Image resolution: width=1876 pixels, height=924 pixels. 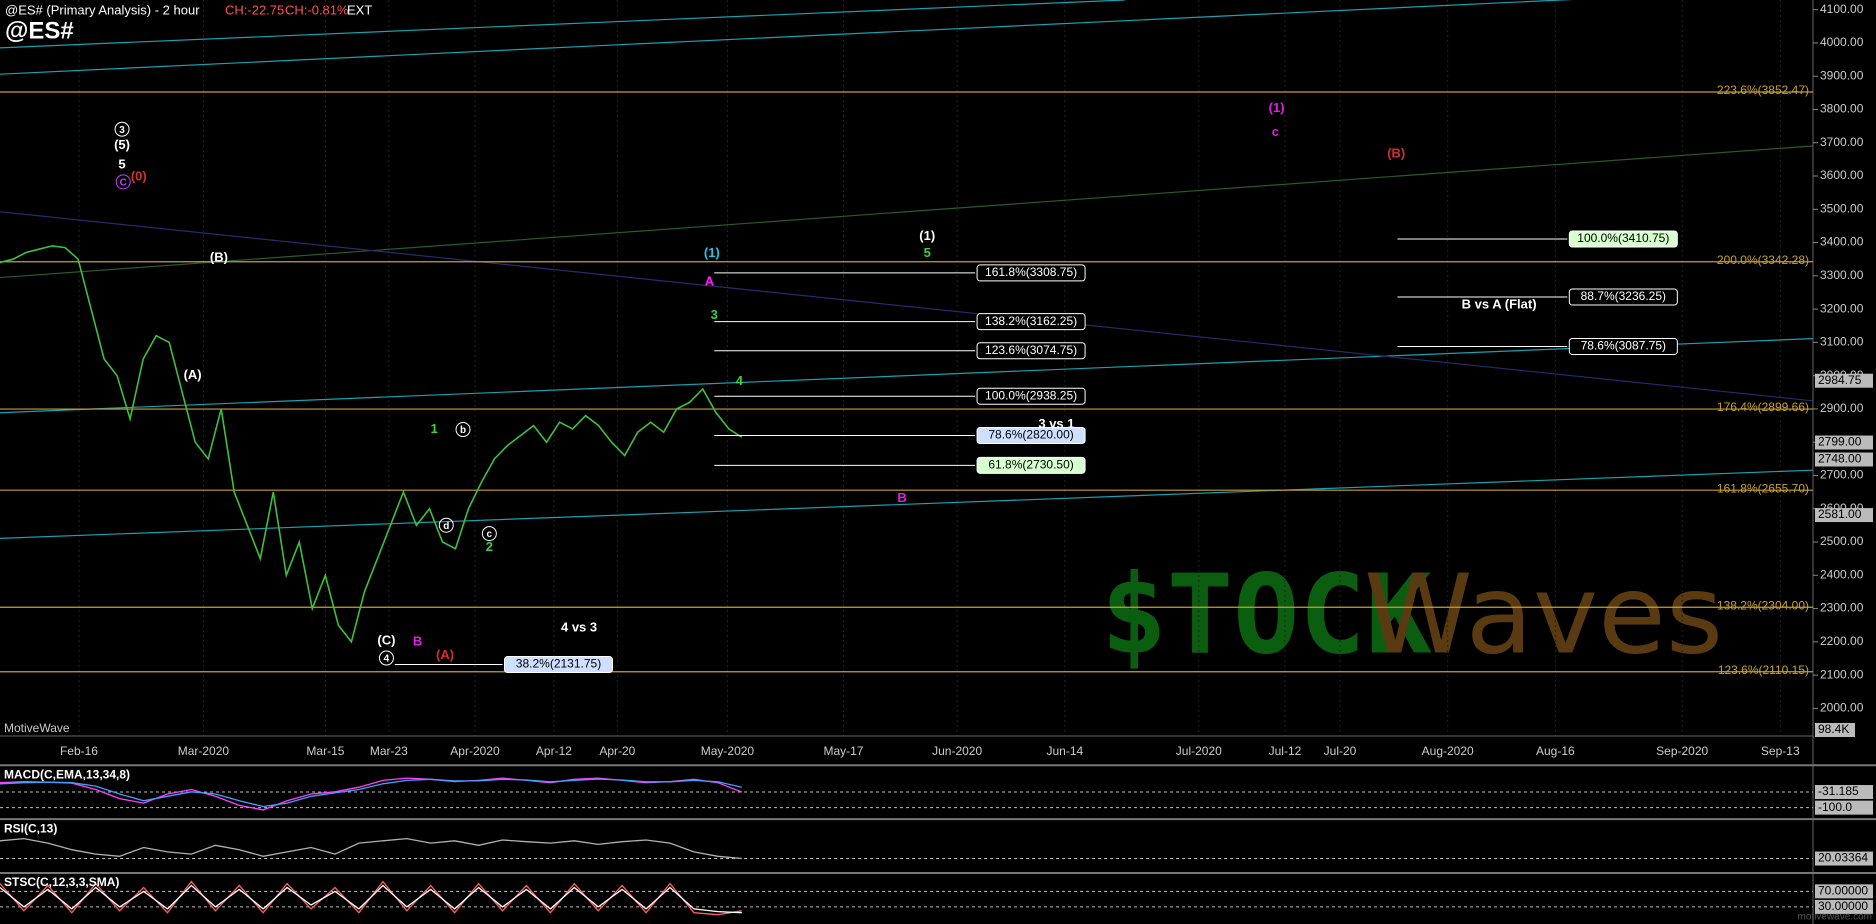 What do you see at coordinates (1843, 891) in the screenshot?
I see `indicator-tick-label: 70.00000` at bounding box center [1843, 891].